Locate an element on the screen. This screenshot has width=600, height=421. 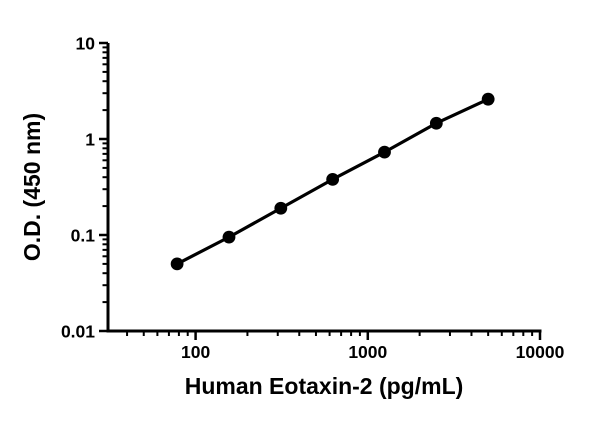
y-tick-label: 0.01 is located at coordinates (78, 332).